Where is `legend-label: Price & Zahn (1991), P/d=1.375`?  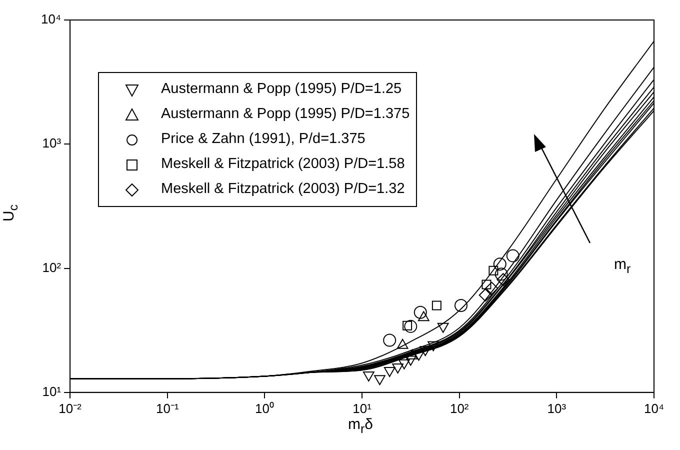 legend-label: Price & Zahn (1991), P/d=1.375 is located at coordinates (263, 139).